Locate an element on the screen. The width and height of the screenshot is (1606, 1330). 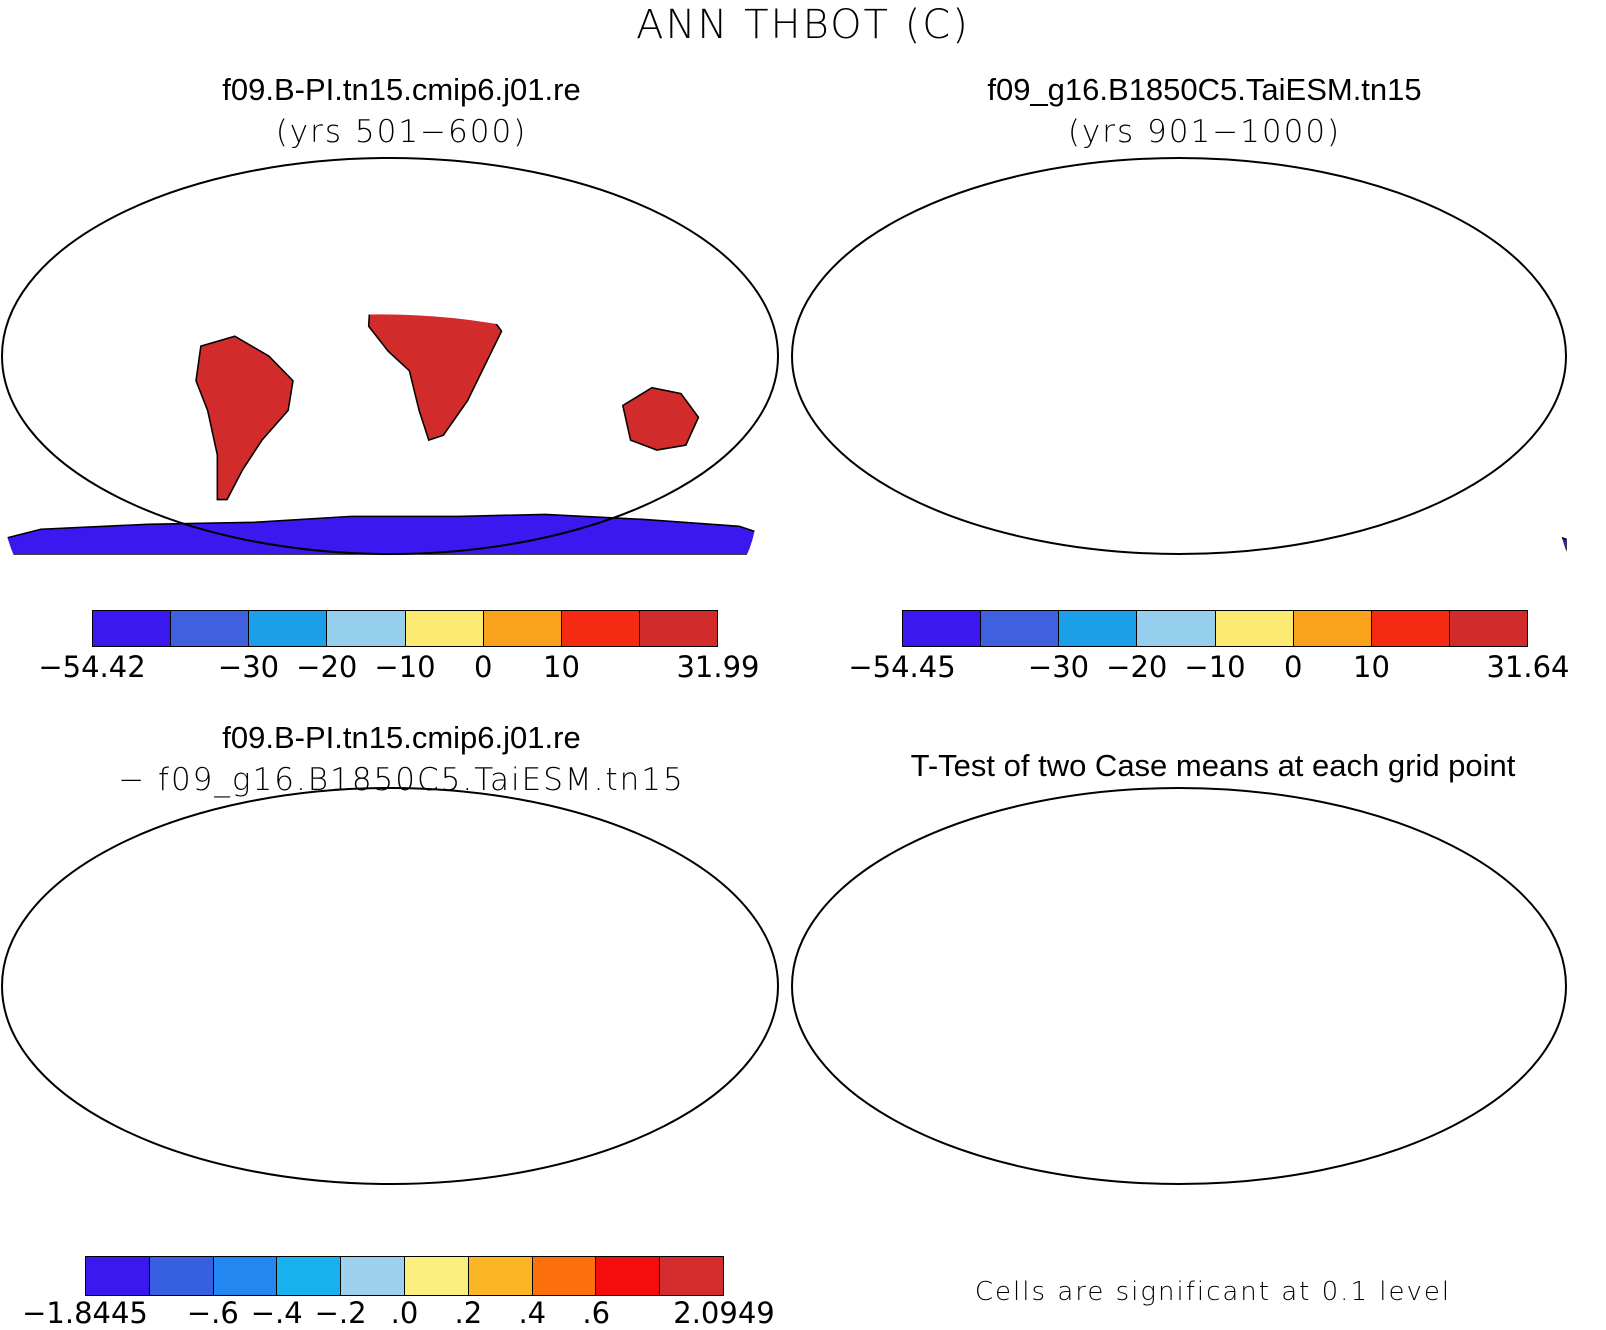
panel-case2-subtitle: (yrs 901−1000) is located at coordinates (1204, 132).